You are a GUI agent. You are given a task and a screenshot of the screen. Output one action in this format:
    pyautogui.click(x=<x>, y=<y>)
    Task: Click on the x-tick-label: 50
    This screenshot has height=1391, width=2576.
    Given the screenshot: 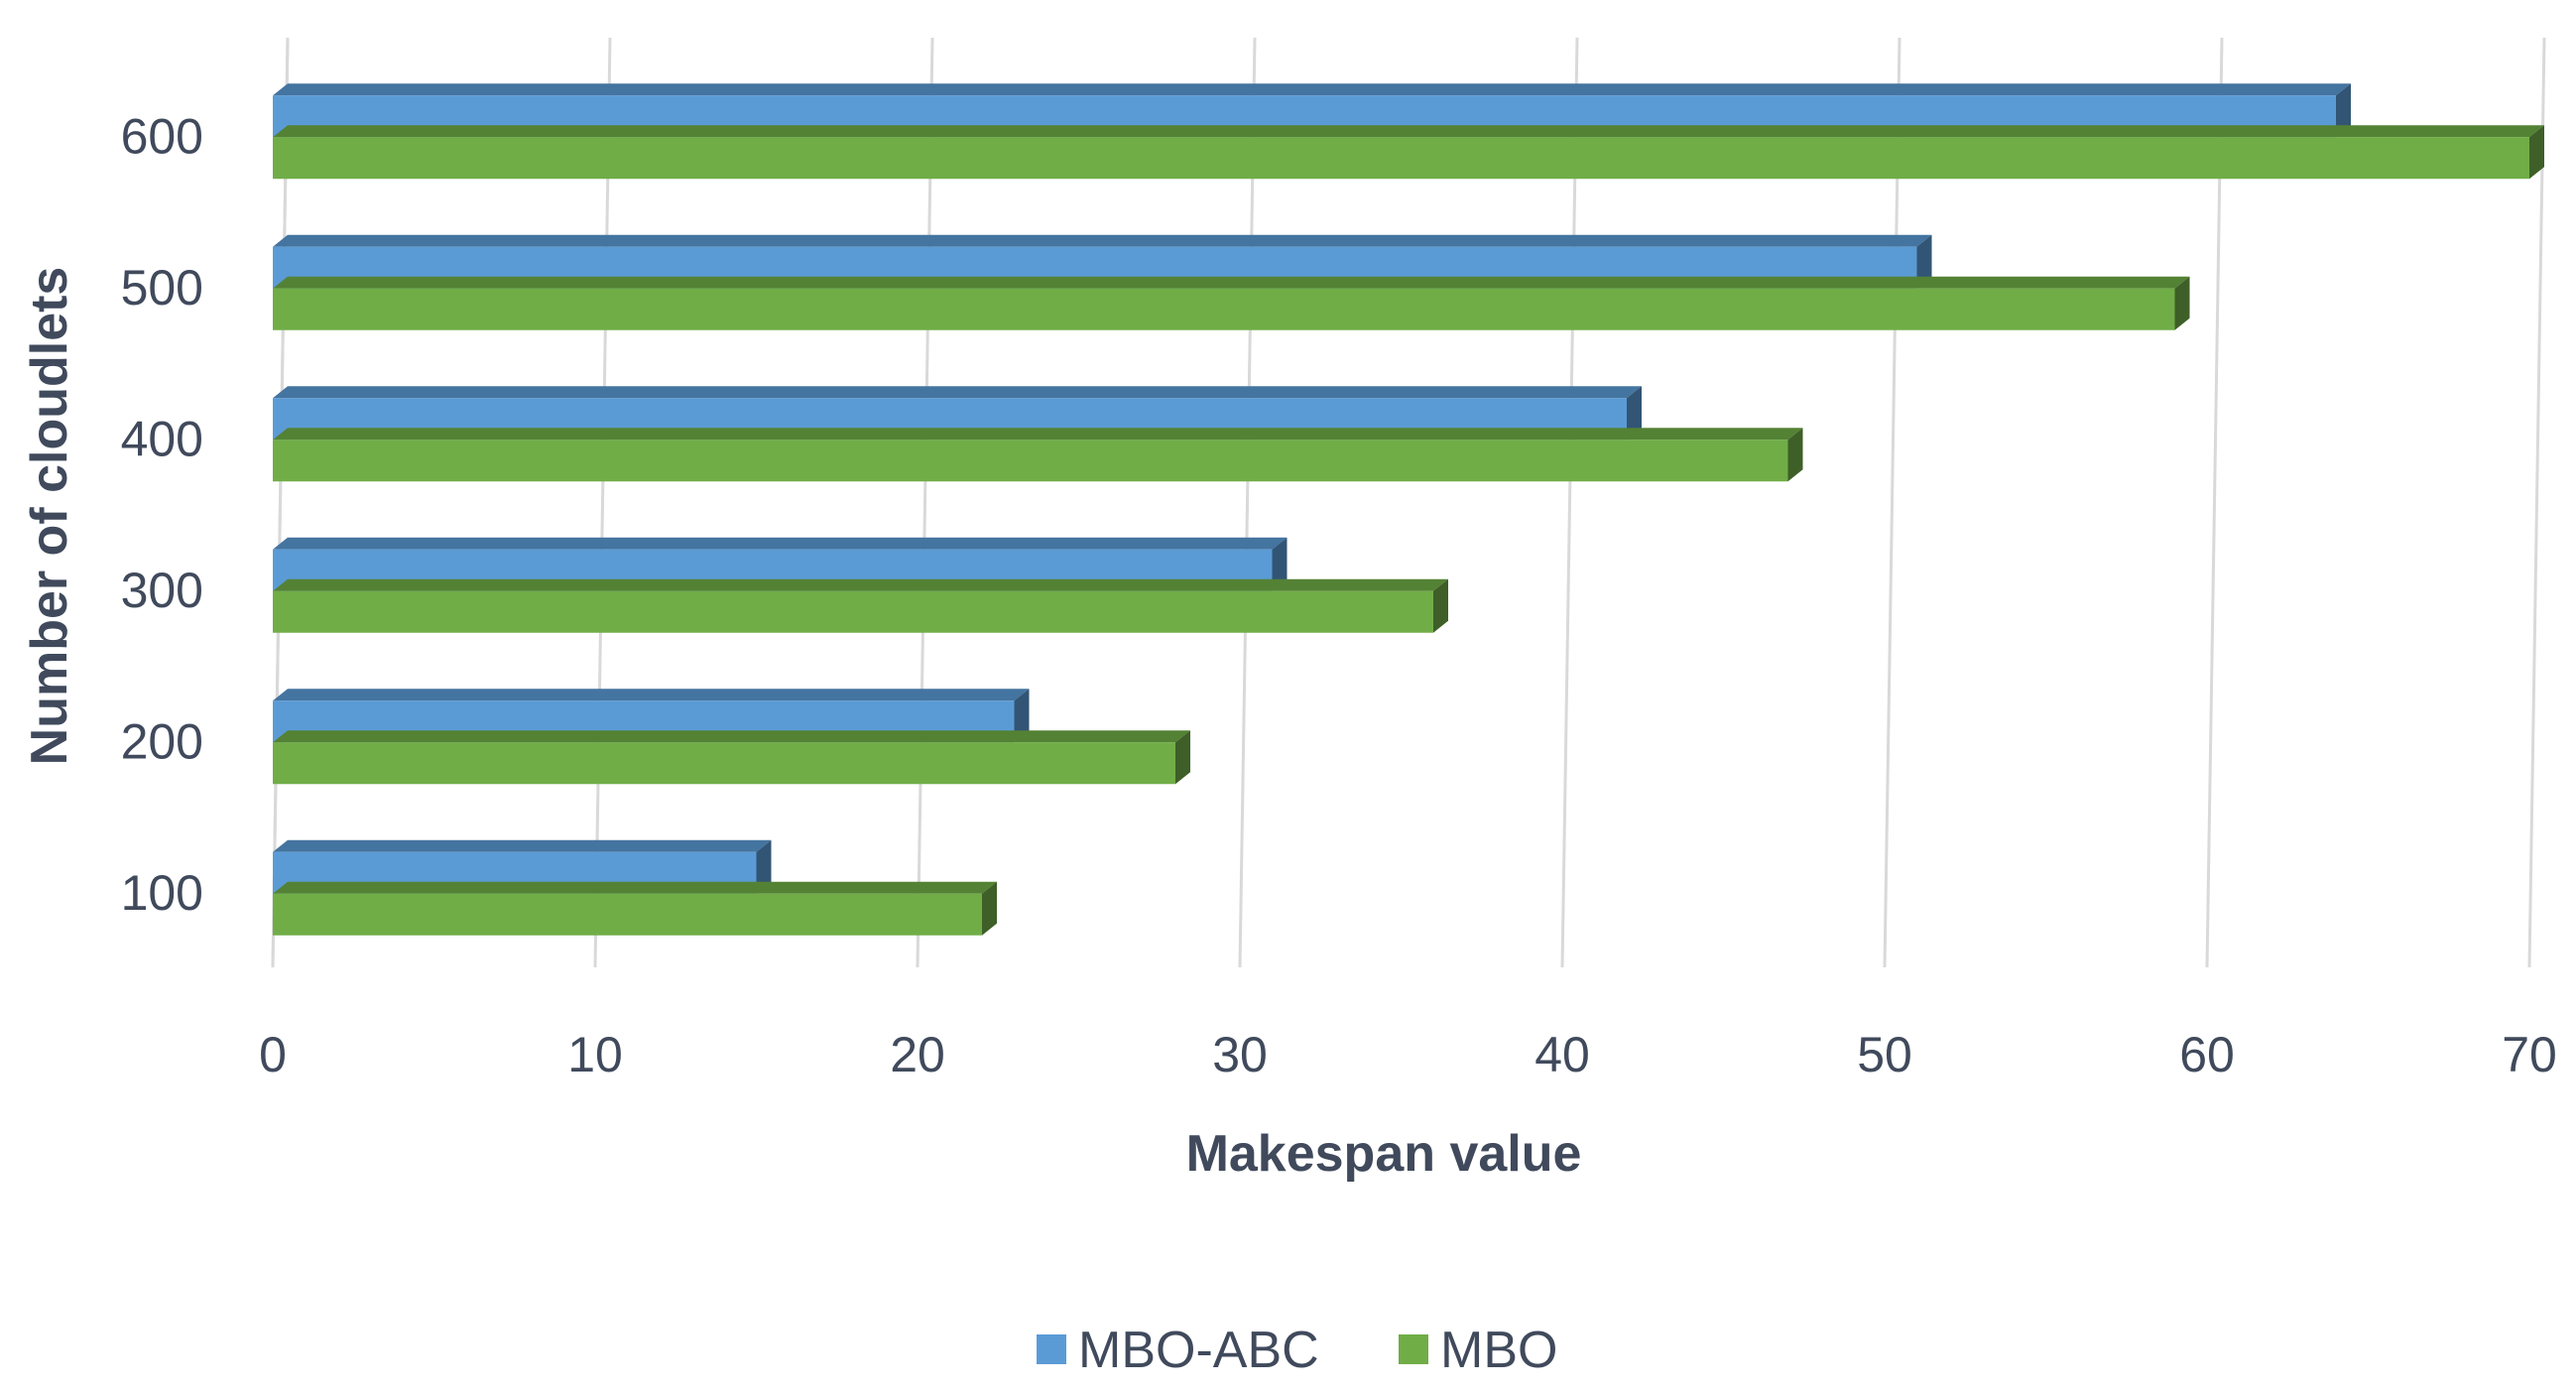 What is the action you would take?
    pyautogui.click(x=1884, y=1055)
    